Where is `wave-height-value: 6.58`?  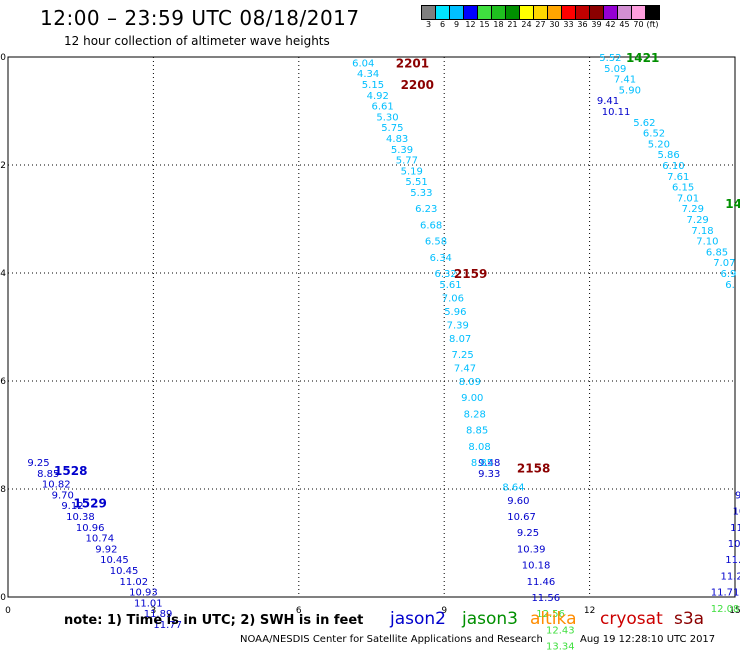 wave-height-value: 6.58 is located at coordinates (436, 242).